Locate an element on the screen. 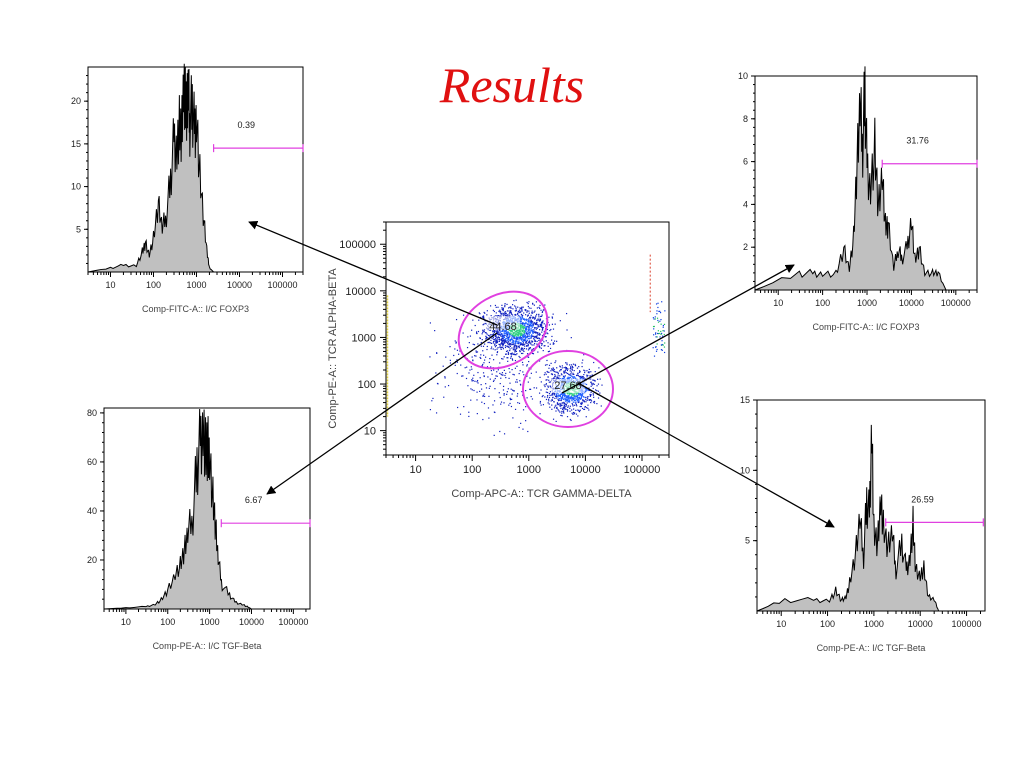  y-tick-label: 60 is located at coordinates (92, 462).